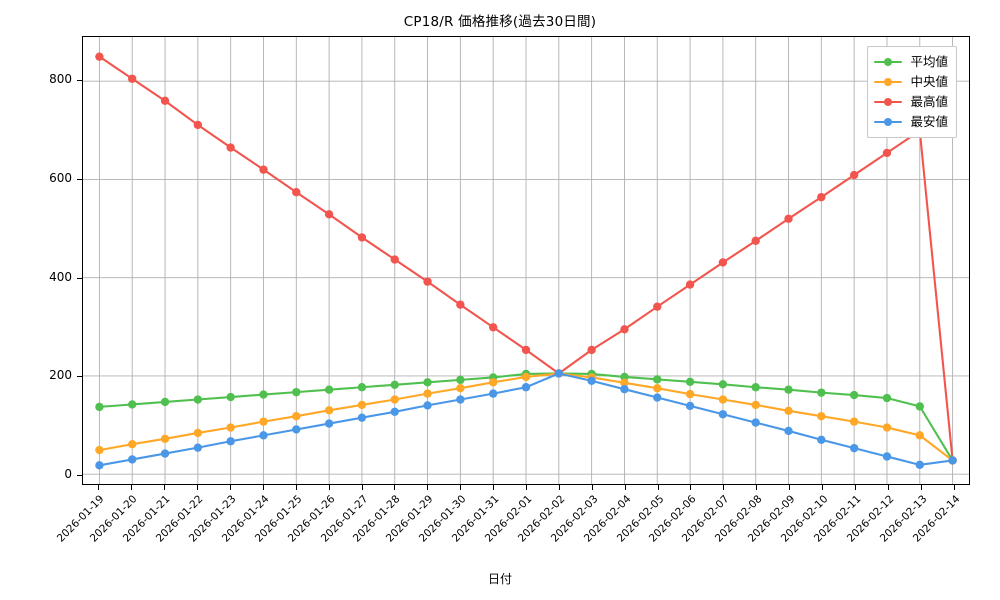 Image resolution: width=1000 pixels, height=600 pixels. What do you see at coordinates (911, 62) in the screenshot?
I see `legend-item-0: 平均値` at bounding box center [911, 62].